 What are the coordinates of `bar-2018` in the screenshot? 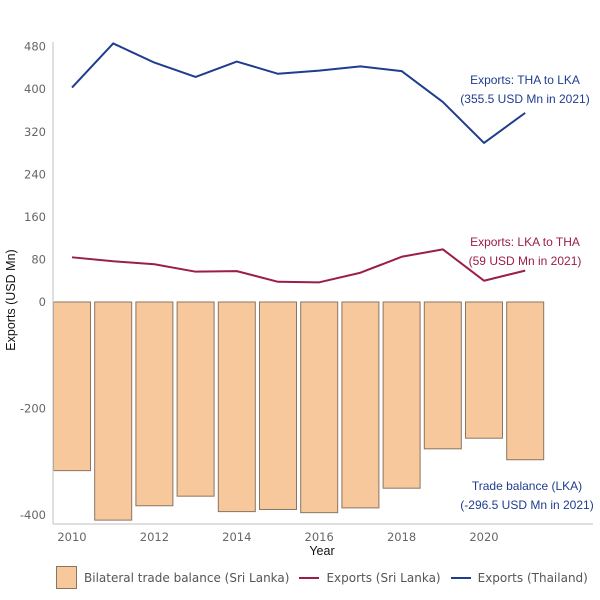 It's located at (401, 395).